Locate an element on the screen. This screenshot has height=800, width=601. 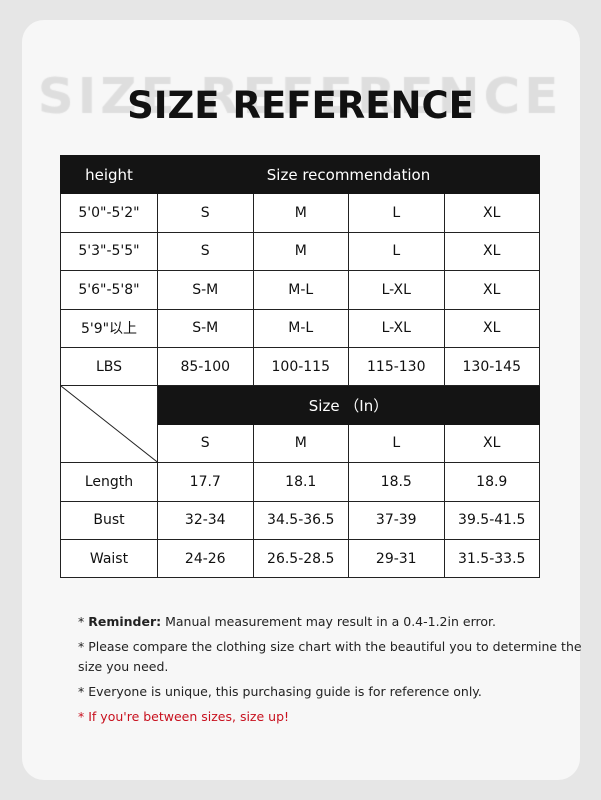
table-cell: Size （In） is located at coordinates (348, 405).